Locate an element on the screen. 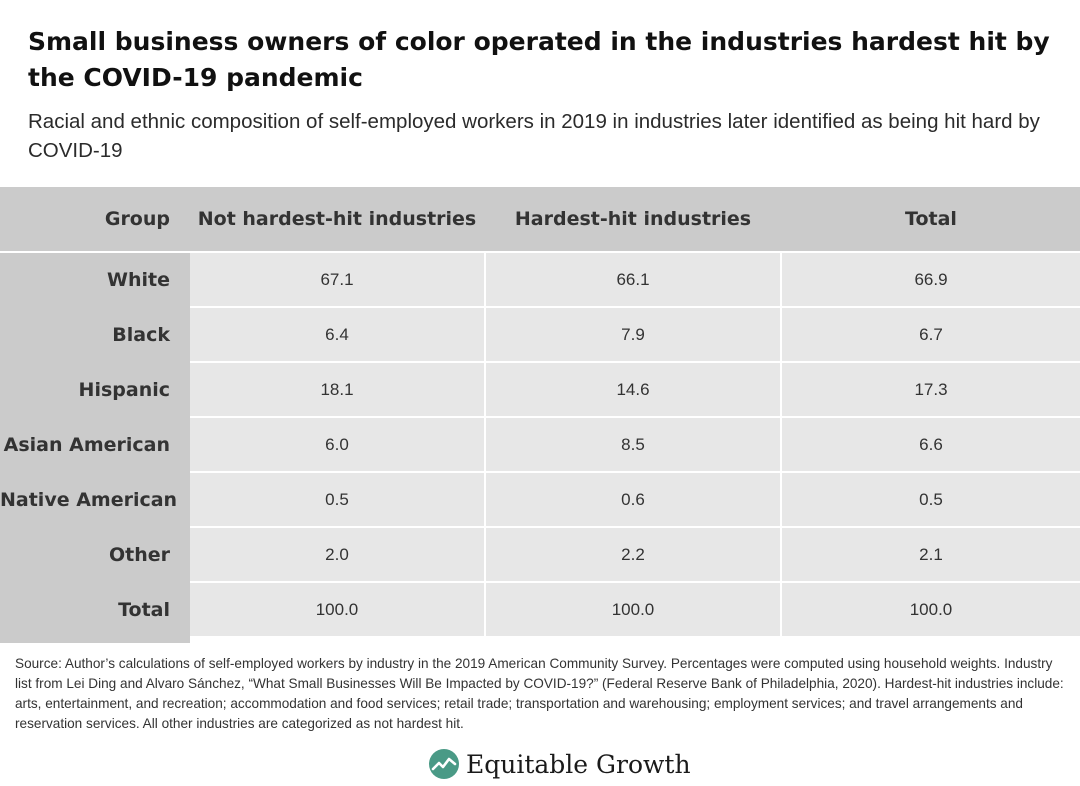  cell-total: 17.3 is located at coordinates (931, 389).